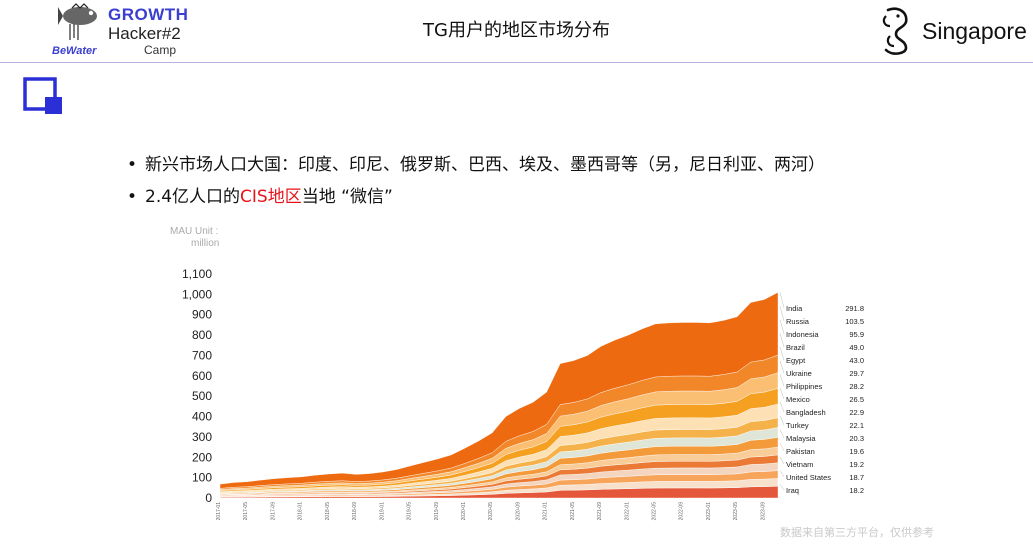 This screenshot has height=552, width=1033. I want to click on legend-value: 49.0, so click(856, 347).